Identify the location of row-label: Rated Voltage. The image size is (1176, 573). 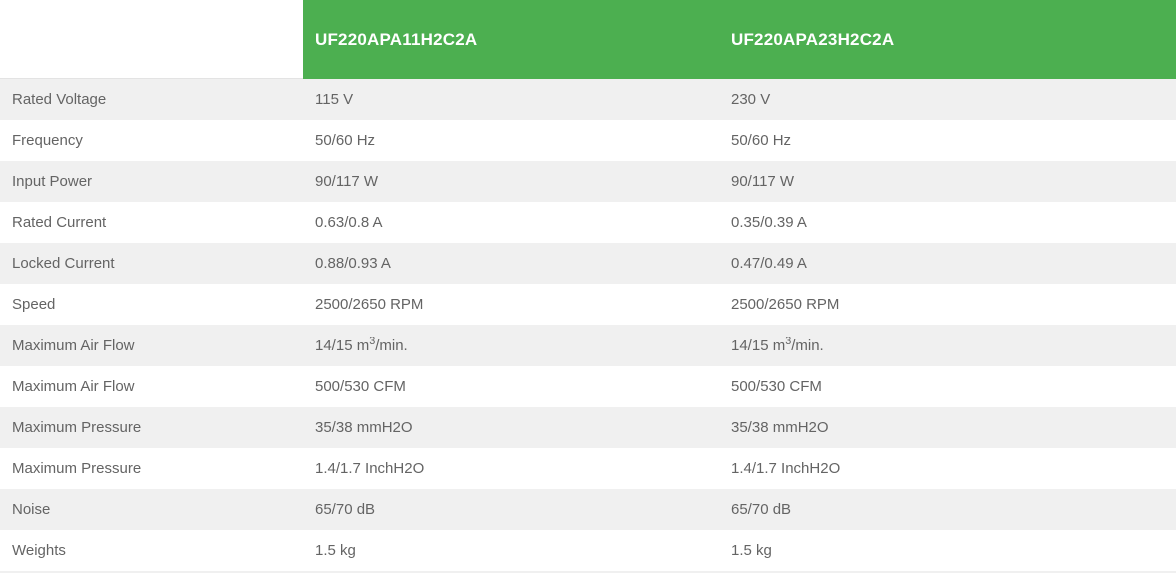
(59, 99).